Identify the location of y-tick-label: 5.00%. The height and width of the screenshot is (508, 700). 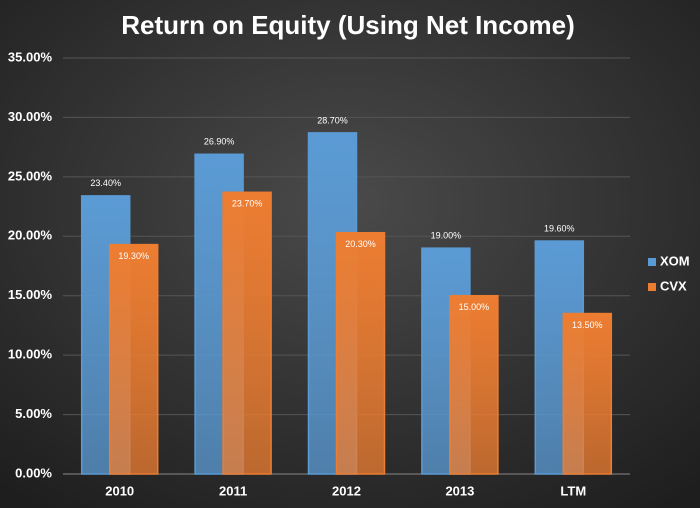
(33, 413).